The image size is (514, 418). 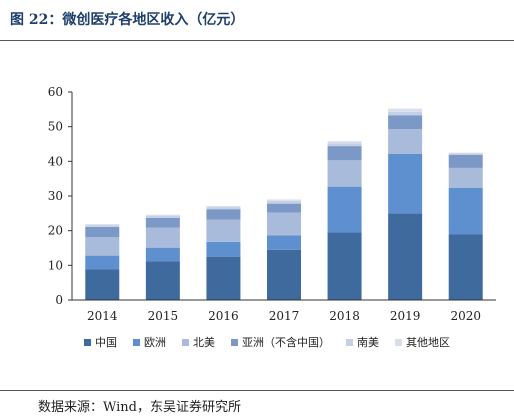 I want to click on x-tick-label: 2014, so click(x=102, y=316).